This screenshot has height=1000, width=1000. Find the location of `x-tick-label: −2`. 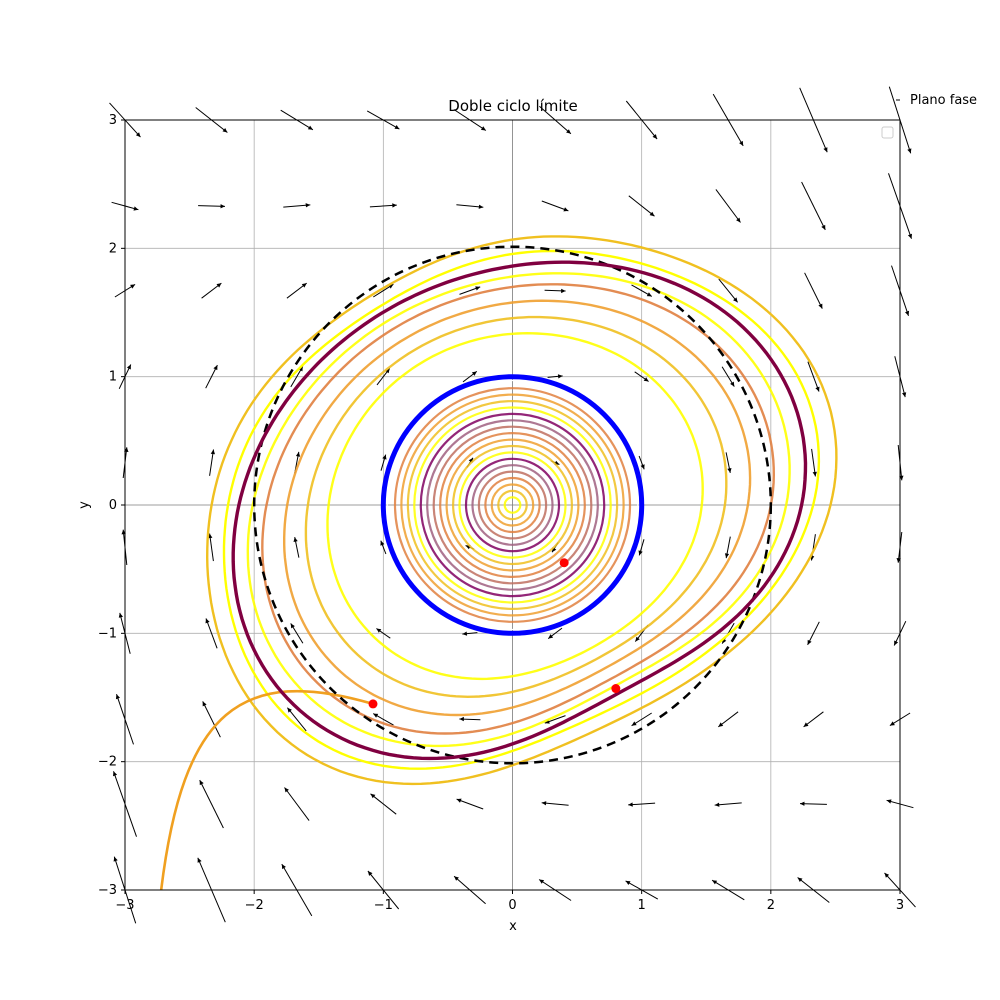

x-tick-label: −2 is located at coordinates (254, 905).